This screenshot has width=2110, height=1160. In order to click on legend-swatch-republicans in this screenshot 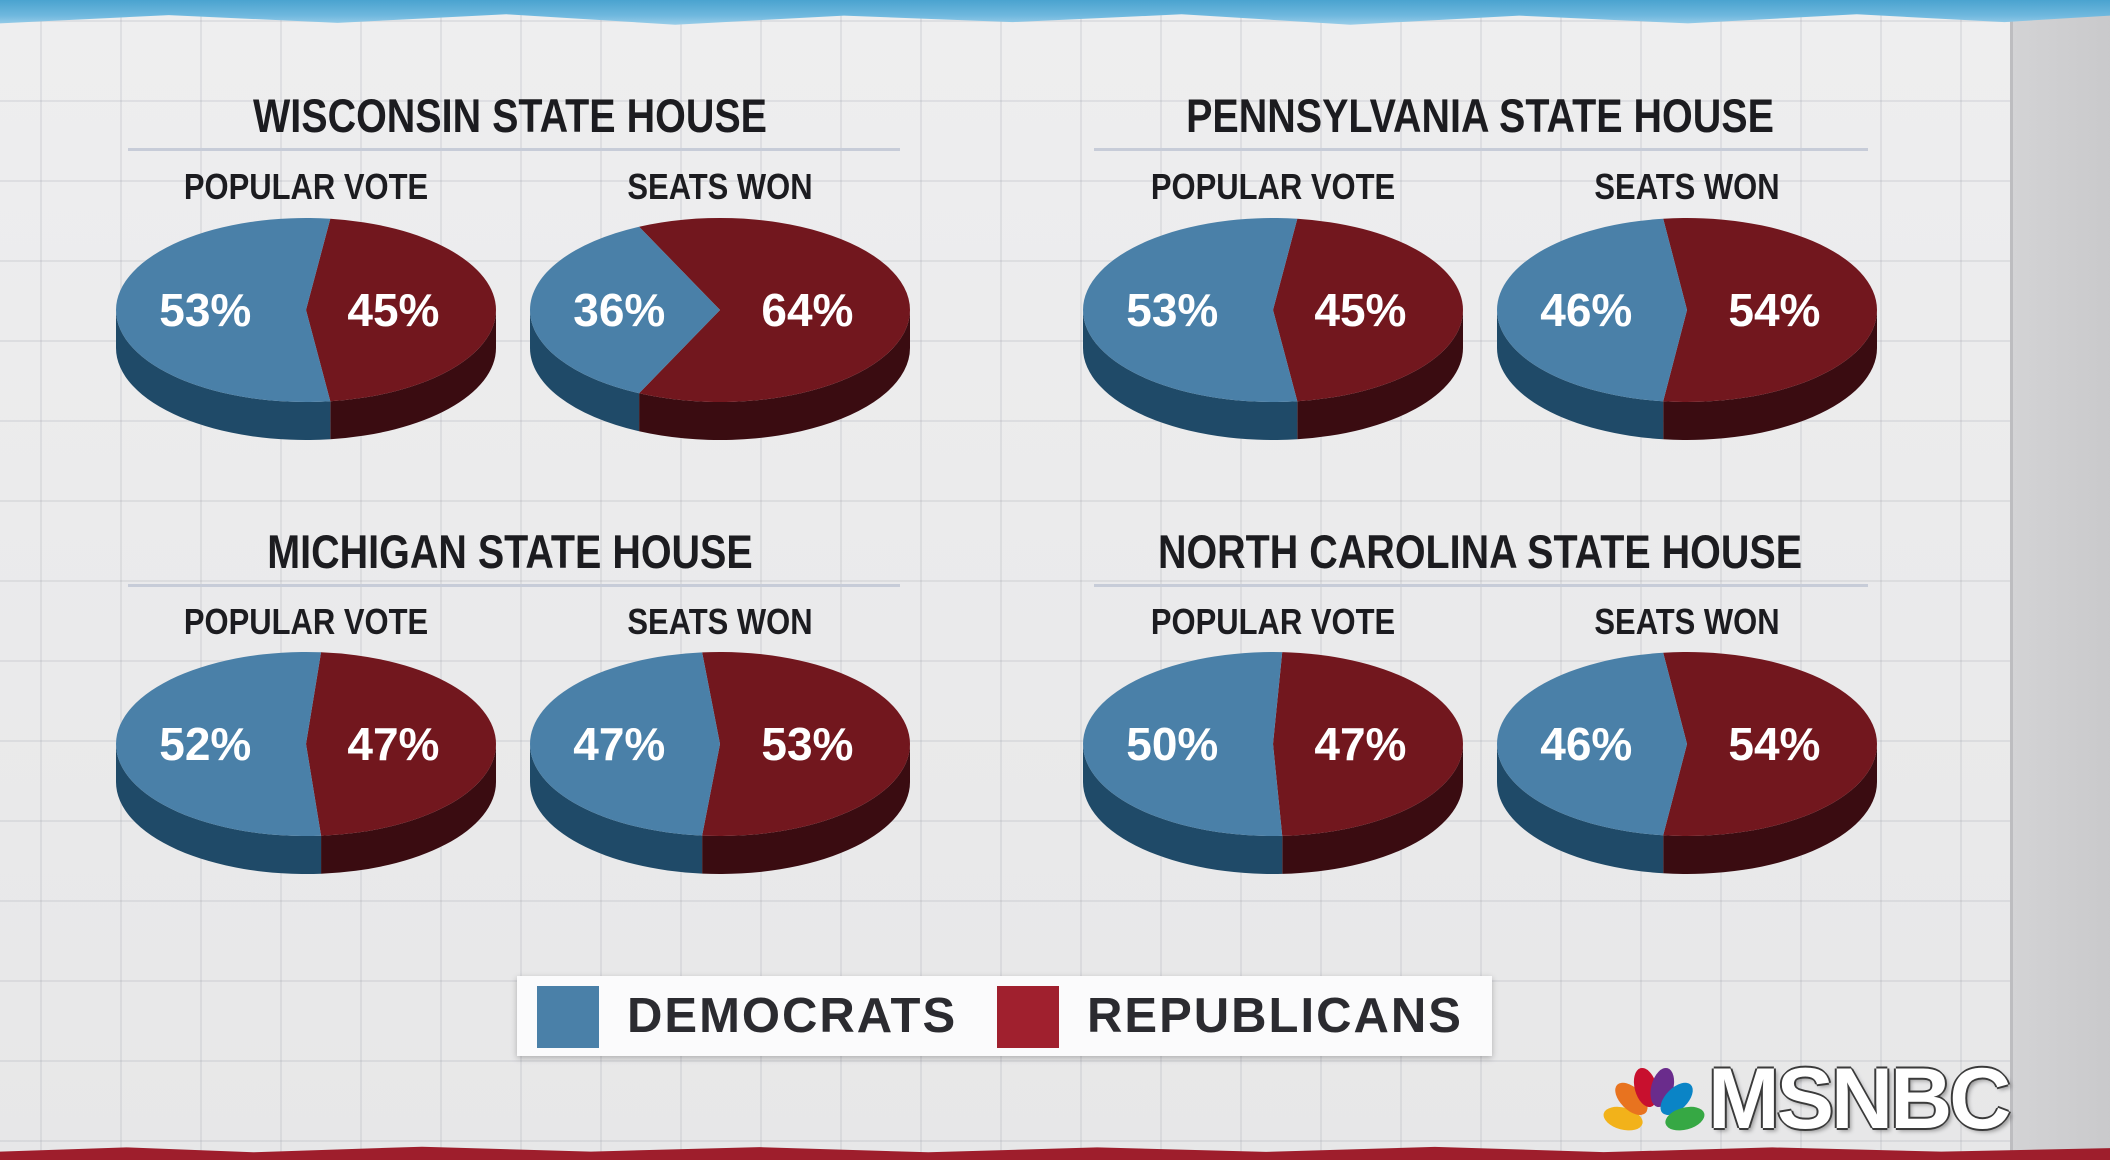, I will do `click(1028, 1017)`.